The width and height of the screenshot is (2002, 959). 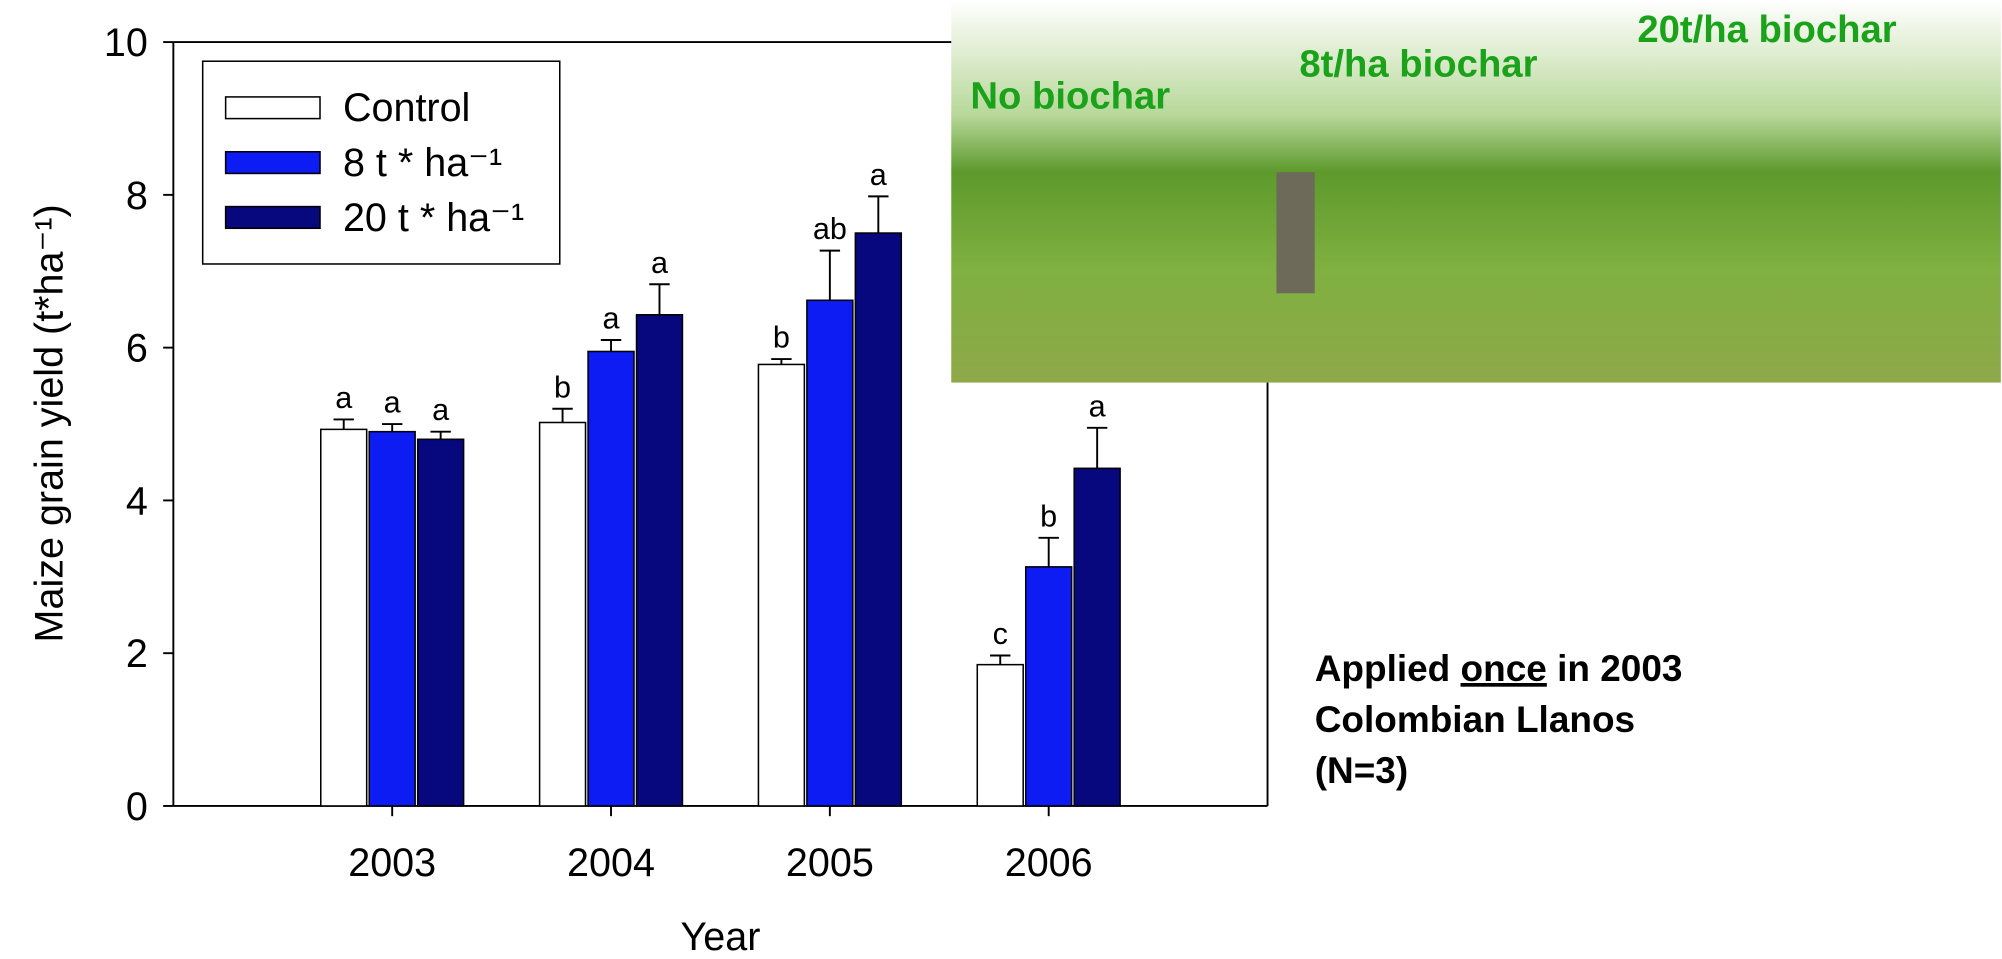 I want to click on significance-label: c, so click(x=1000, y=634).